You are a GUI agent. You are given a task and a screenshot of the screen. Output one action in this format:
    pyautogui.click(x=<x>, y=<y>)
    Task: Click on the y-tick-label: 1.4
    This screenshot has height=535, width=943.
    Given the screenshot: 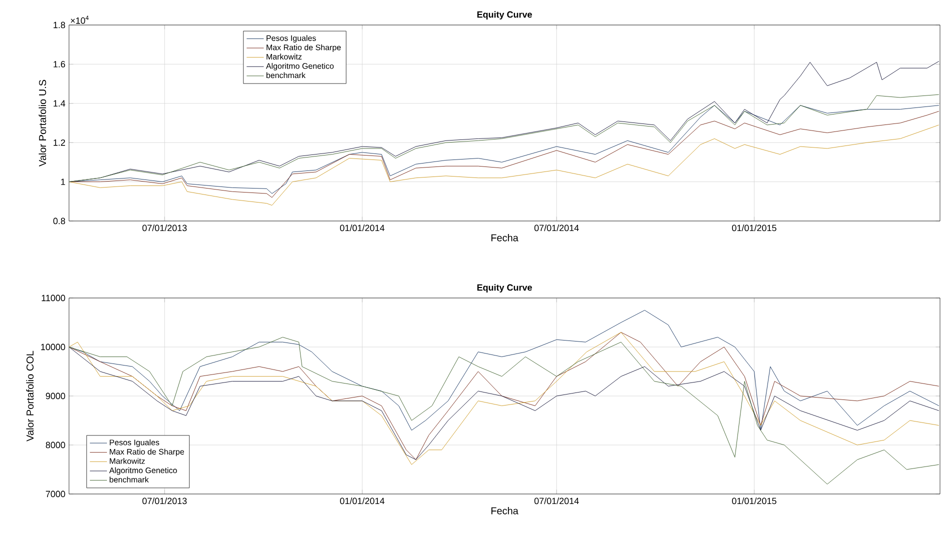 What is the action you would take?
    pyautogui.click(x=60, y=103)
    